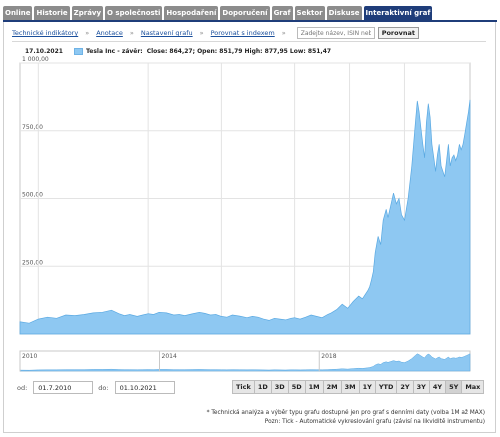  Describe the element at coordinates (245, 362) in the screenshot. I see `navigator-area` at that location.